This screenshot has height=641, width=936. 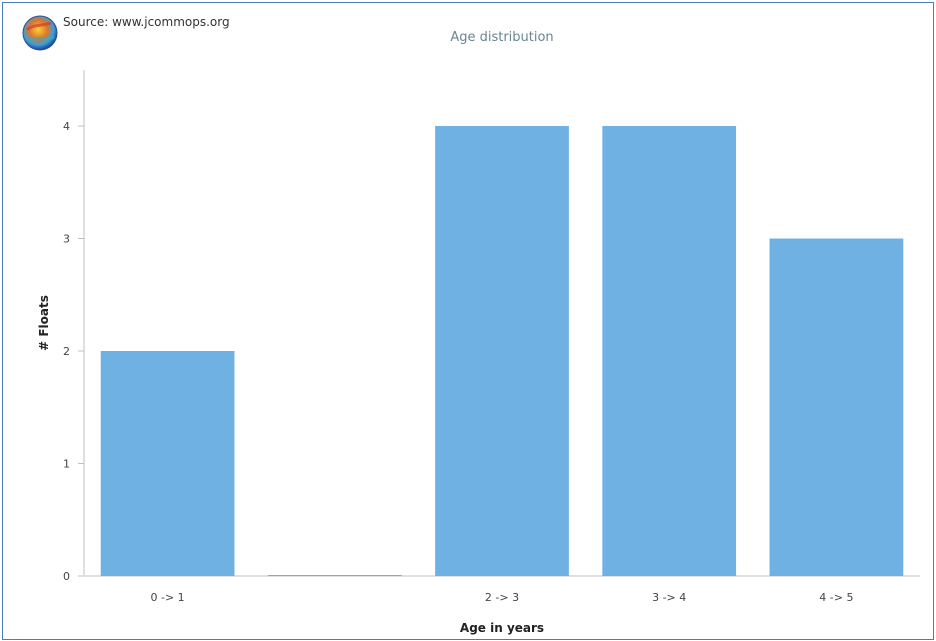 I want to click on globe-logo-icon, so click(x=40, y=33).